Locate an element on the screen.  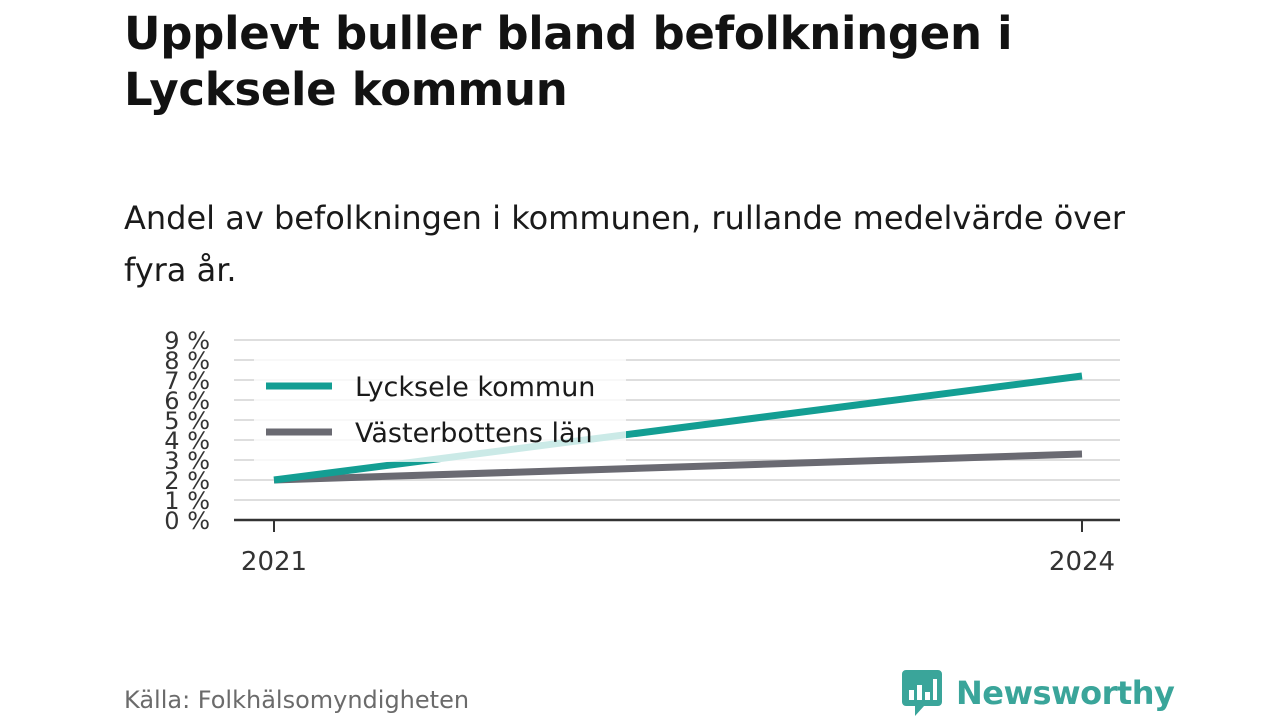
legend: Lycksele kommun Västerbottens län is located at coordinates (440, 410).